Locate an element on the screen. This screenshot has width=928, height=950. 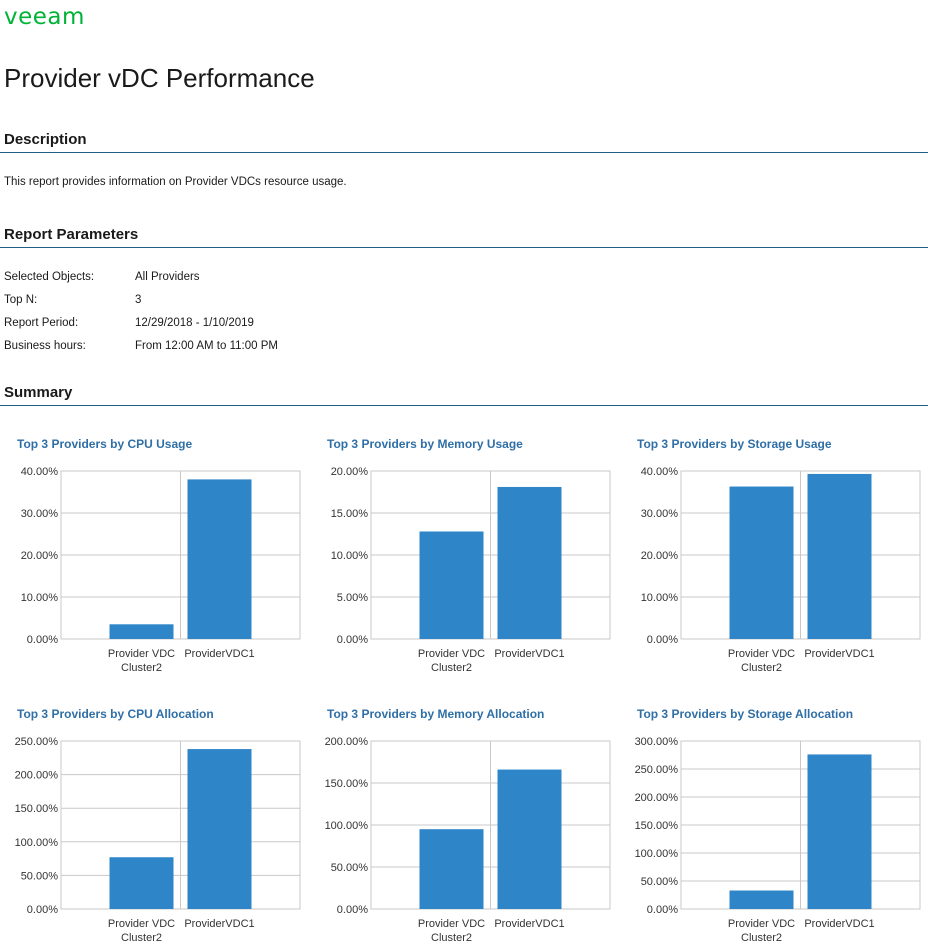
y-tick-label: 5.00% is located at coordinates (352, 598).